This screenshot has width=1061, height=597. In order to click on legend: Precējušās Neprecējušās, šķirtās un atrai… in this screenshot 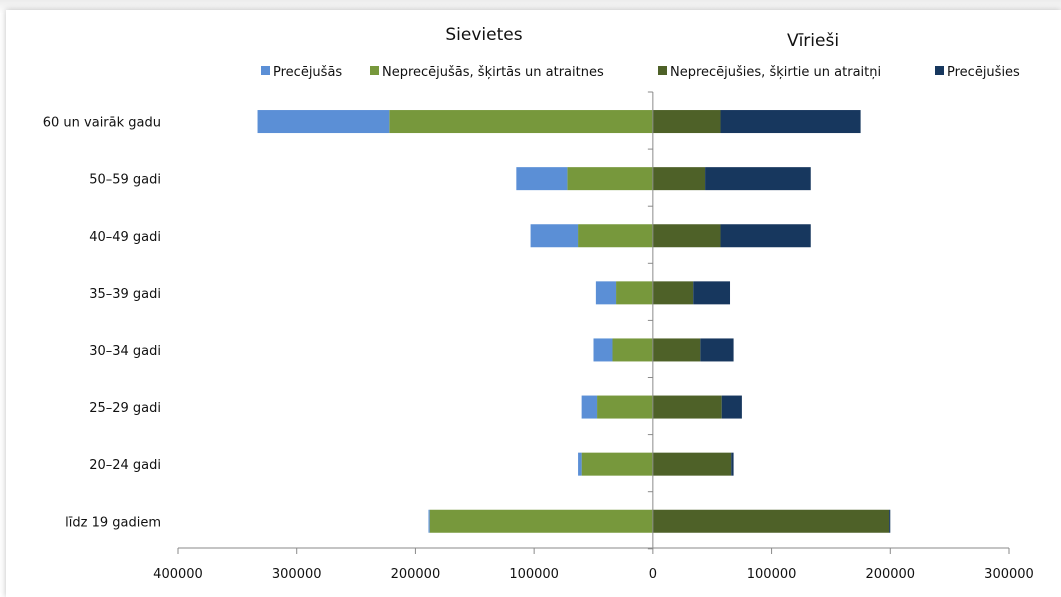, I will do `click(640, 72)`.